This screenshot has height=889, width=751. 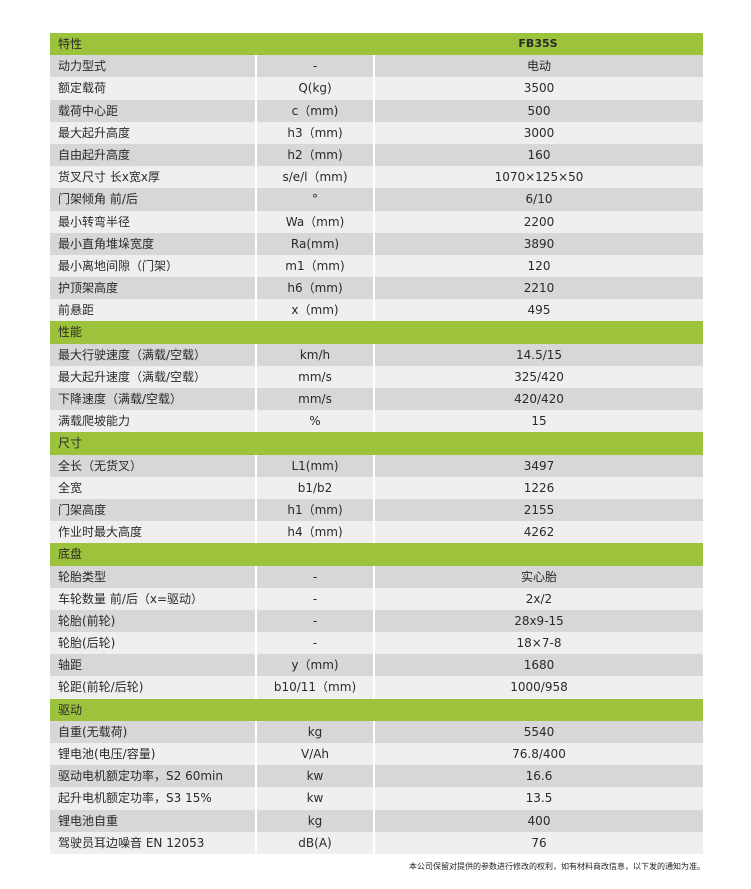 What do you see at coordinates (152, 221) in the screenshot?
I see `spec-label: 最小转弯半径` at bounding box center [152, 221].